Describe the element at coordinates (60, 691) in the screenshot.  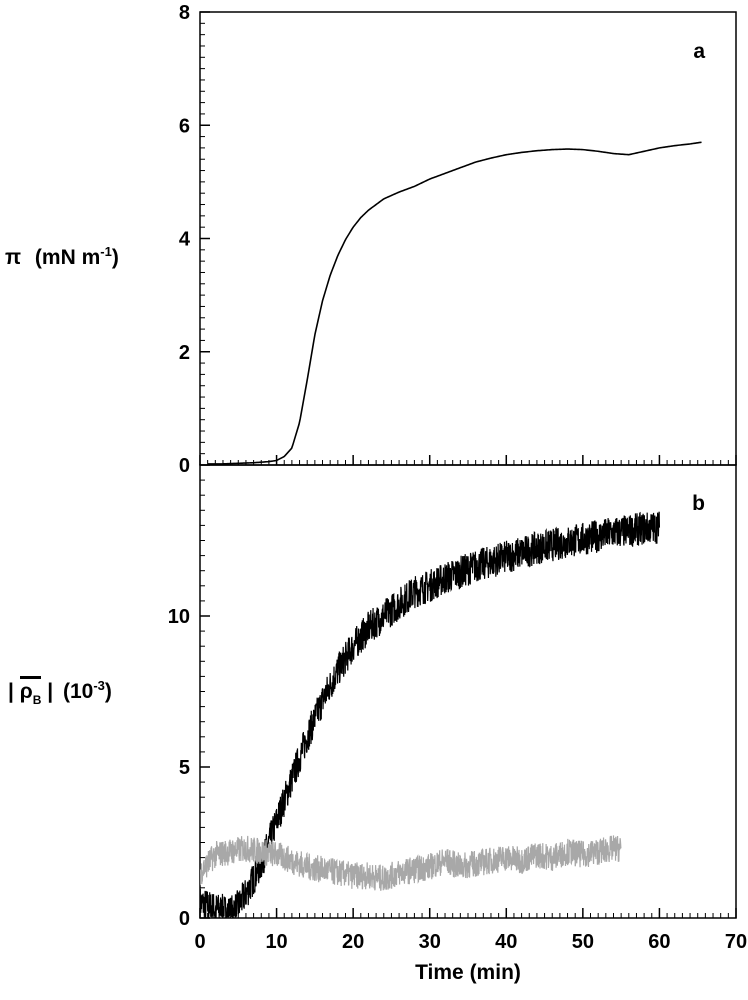
I see `panel-b-y-axis-label: | ρB | (10-3)` at that location.